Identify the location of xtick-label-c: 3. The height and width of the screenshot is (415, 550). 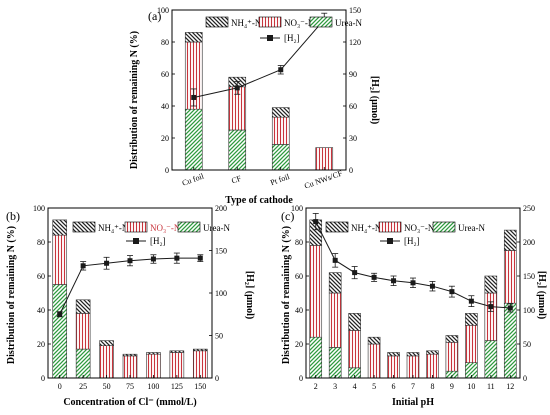
(335, 386).